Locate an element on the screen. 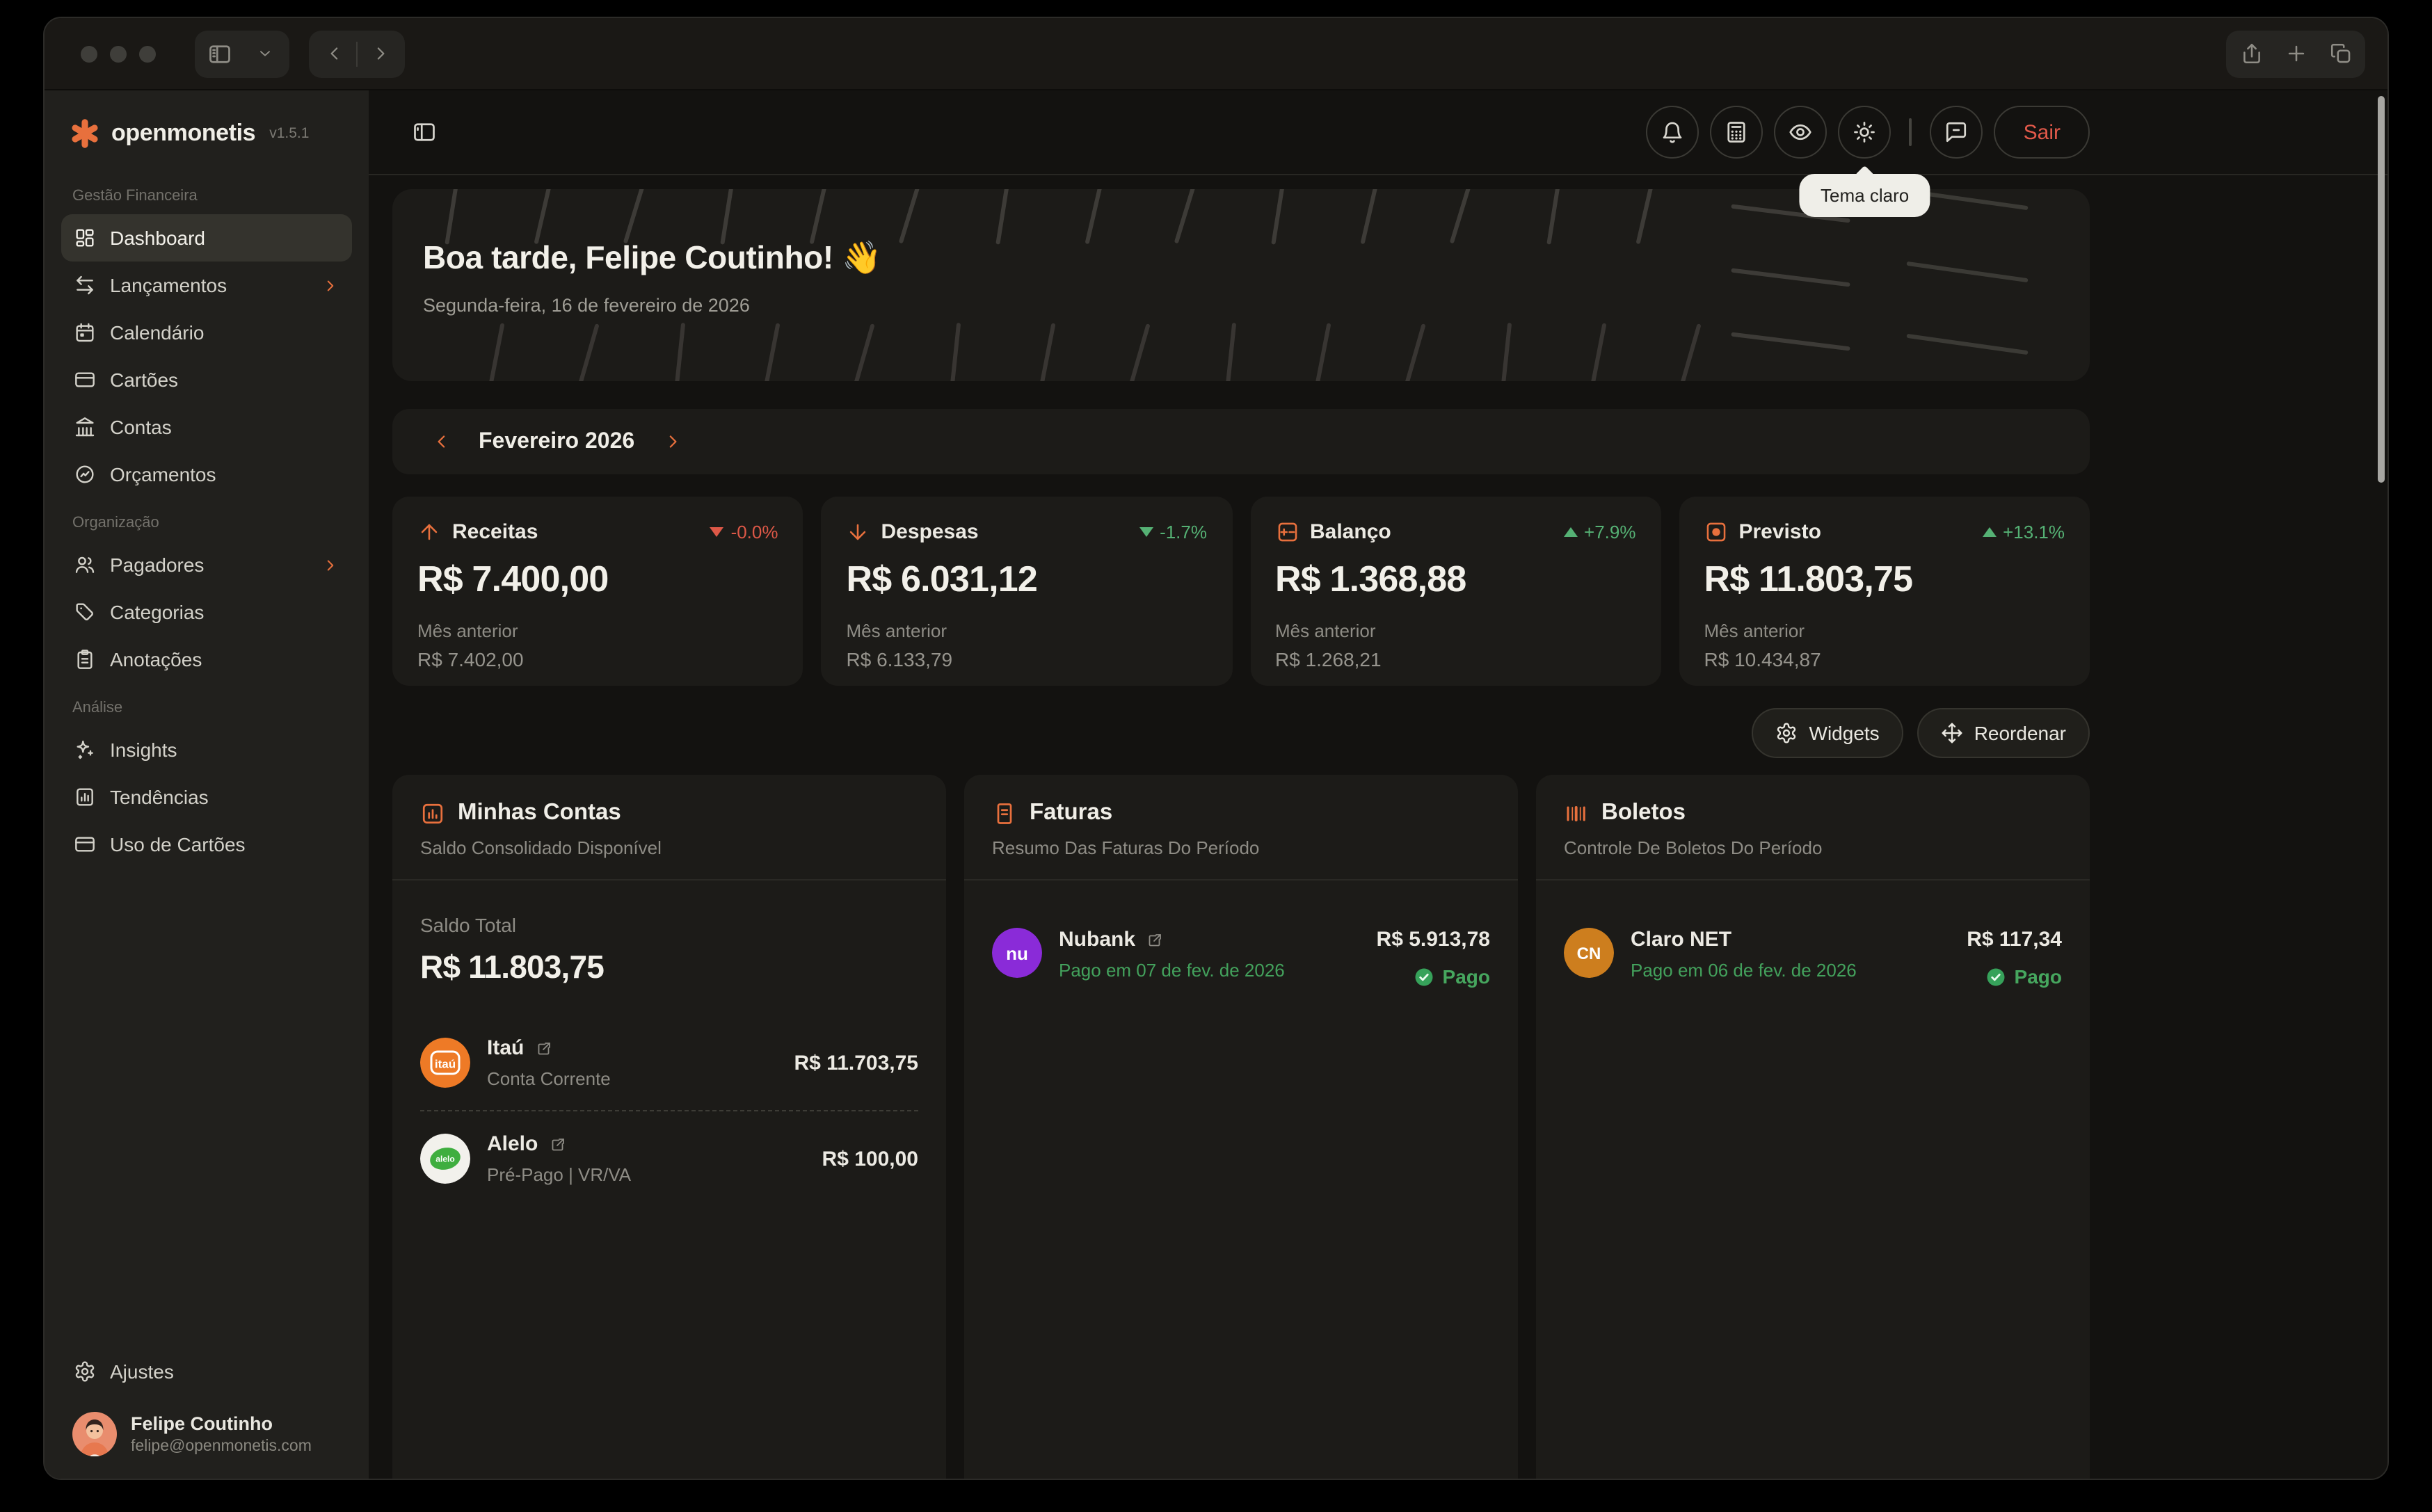 Image resolution: width=2432 pixels, height=1512 pixels. user-profile: Felipe Coutinho felipe@openmonetis.com is located at coordinates (206, 1425).